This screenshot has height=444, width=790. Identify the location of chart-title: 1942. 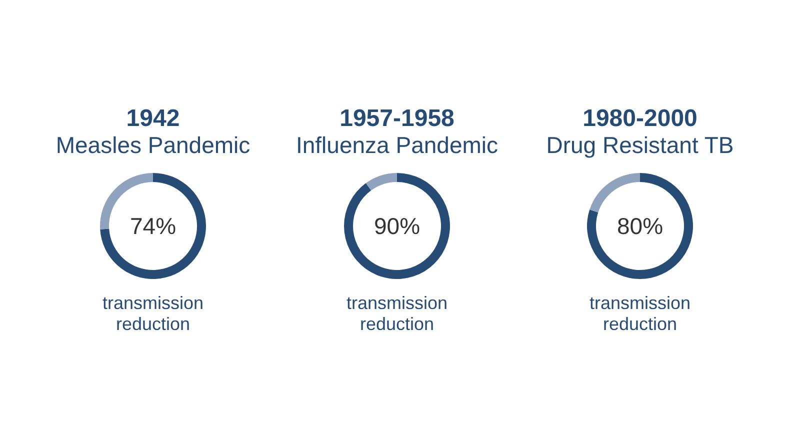
(153, 118).